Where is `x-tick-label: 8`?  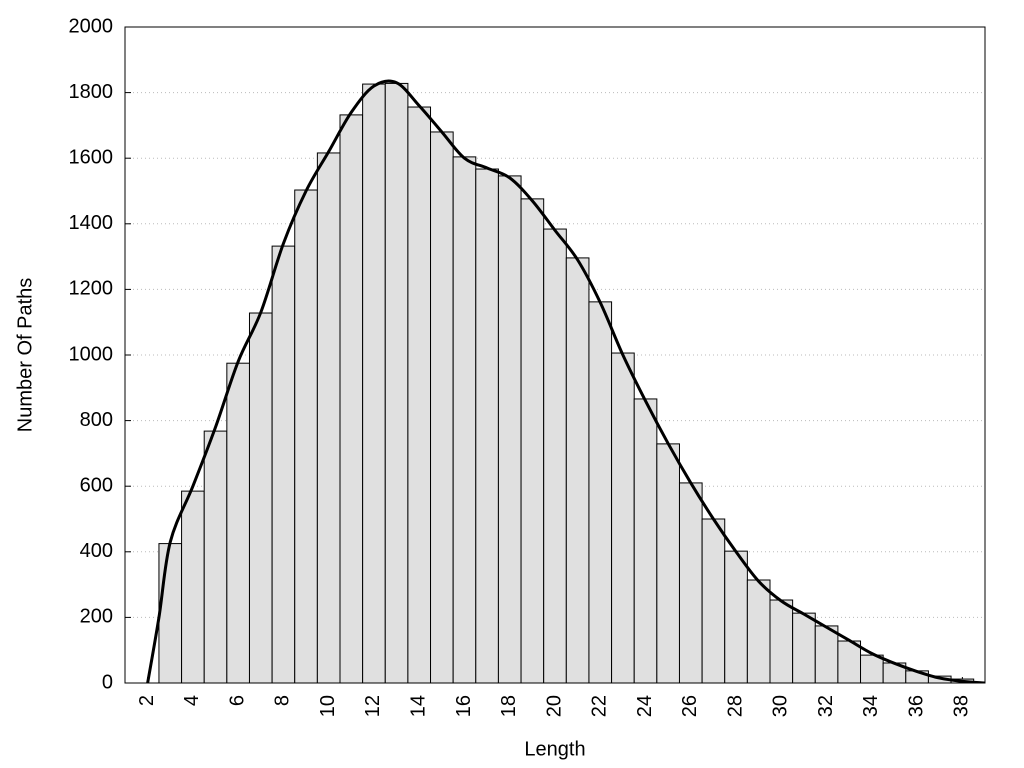
x-tick-label: 8 is located at coordinates (283, 700).